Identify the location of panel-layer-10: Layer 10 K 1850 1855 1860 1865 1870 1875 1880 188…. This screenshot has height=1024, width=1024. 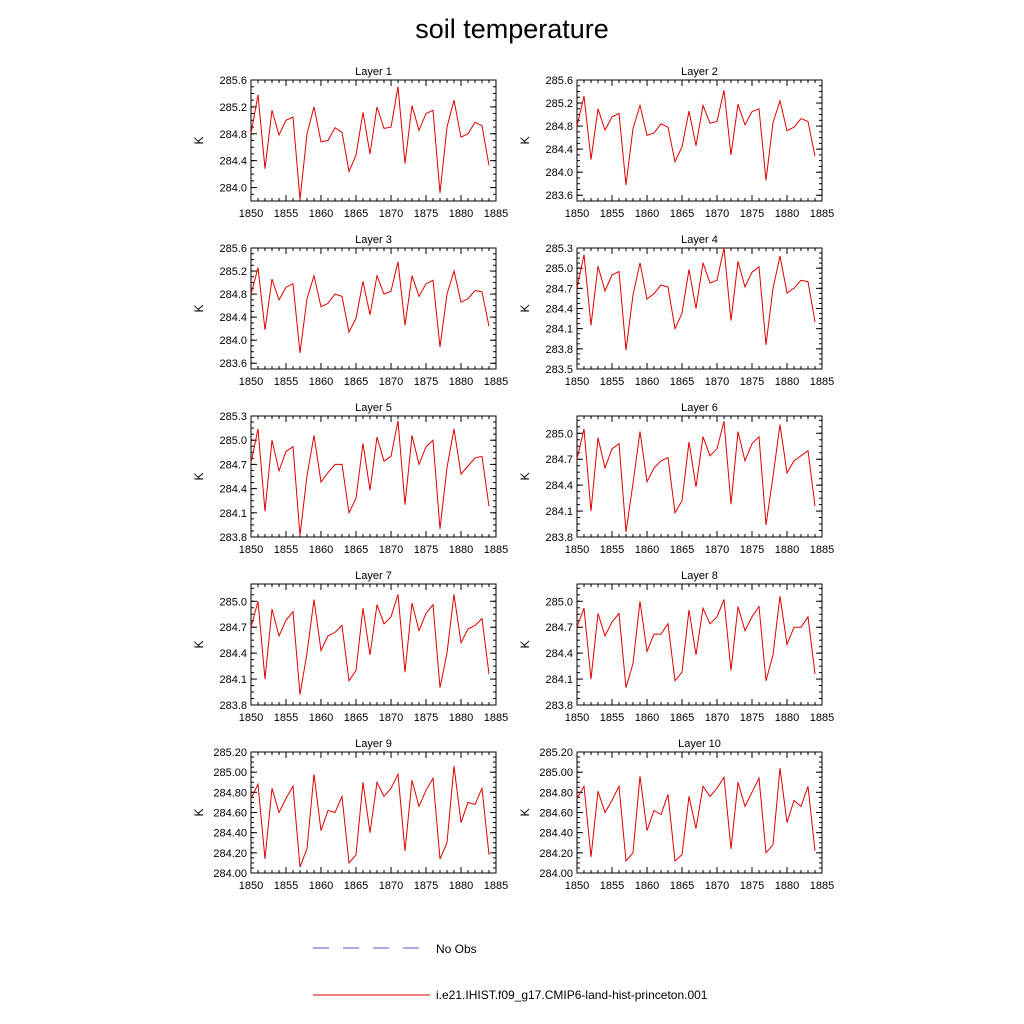
(676, 815).